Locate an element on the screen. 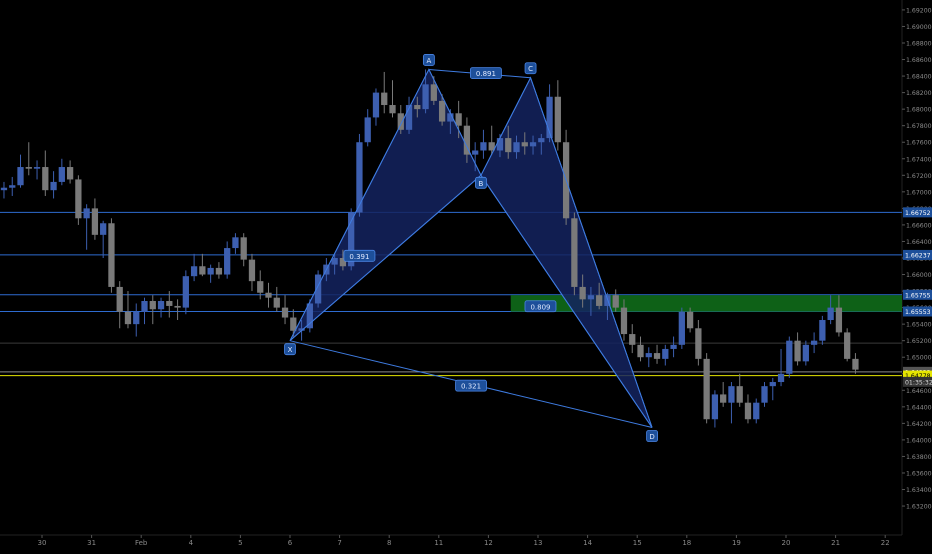  candle-body is located at coordinates (797, 351).